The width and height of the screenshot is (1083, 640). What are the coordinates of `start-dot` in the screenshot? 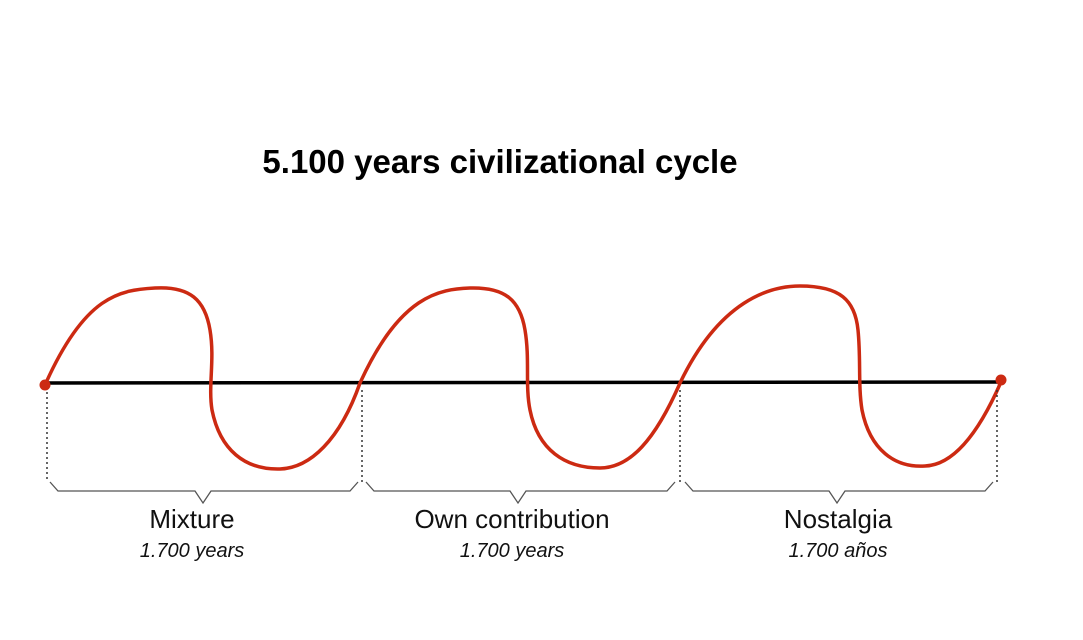 It's located at (45, 385).